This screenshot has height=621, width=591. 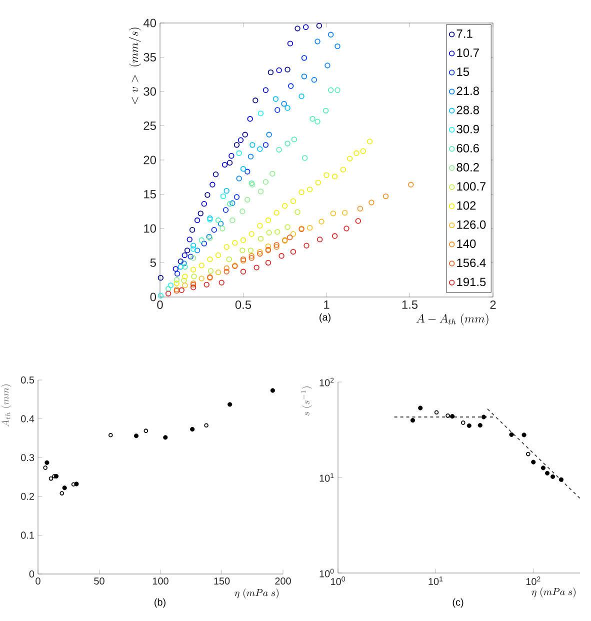 What do you see at coordinates (533, 581) in the screenshot?
I see `x-tick-label: 10$^{2}$` at bounding box center [533, 581].